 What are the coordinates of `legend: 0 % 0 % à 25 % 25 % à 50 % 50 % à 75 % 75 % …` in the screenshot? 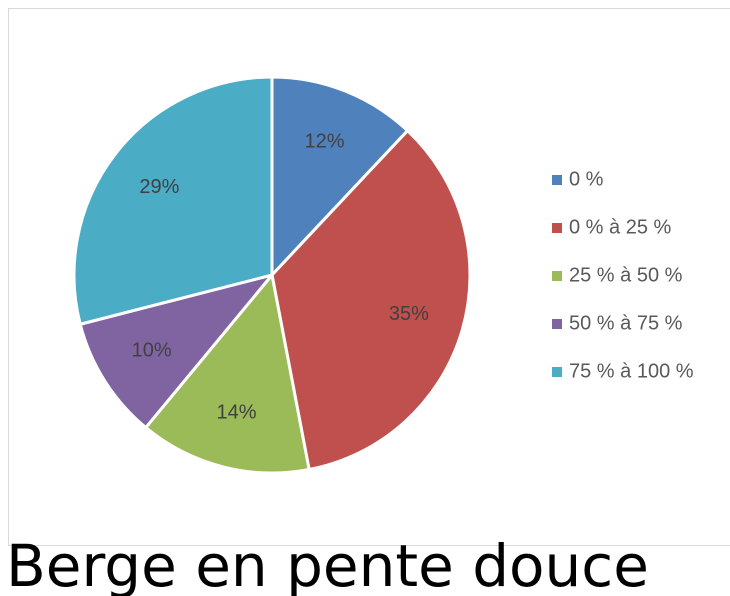 It's located at (623, 275).